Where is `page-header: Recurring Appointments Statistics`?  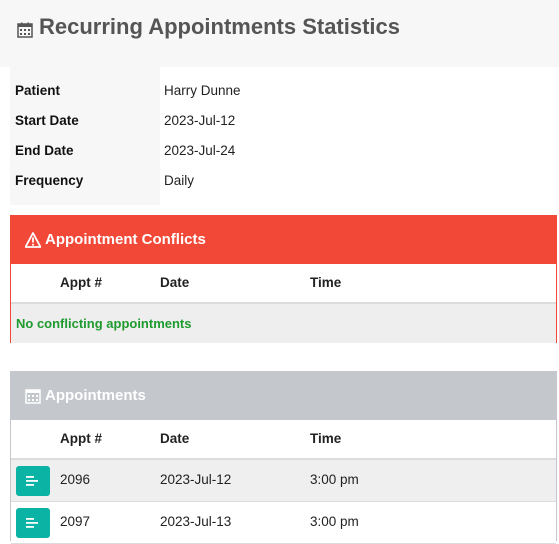
page-header: Recurring Appointments Statistics is located at coordinates (279, 33).